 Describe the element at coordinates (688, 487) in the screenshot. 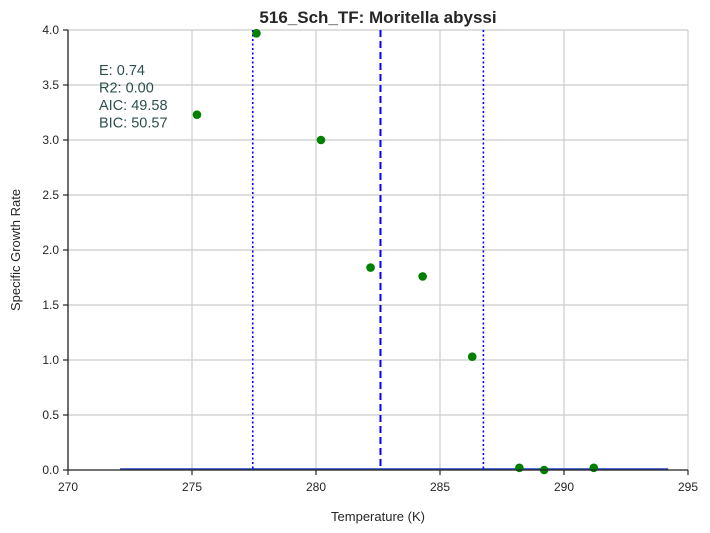

I see `x-tick-label: 295` at that location.